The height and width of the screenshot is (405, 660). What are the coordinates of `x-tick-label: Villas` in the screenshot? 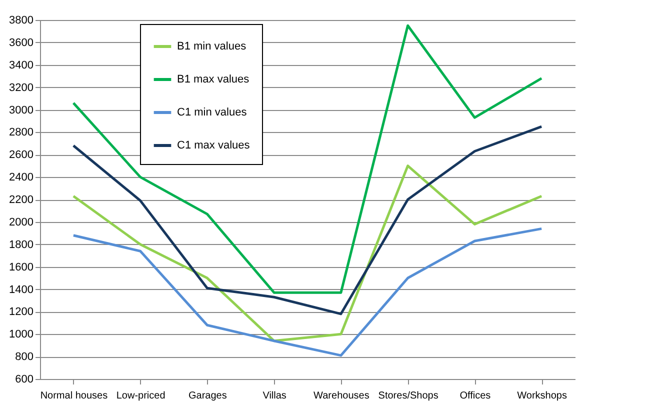 It's located at (274, 396).